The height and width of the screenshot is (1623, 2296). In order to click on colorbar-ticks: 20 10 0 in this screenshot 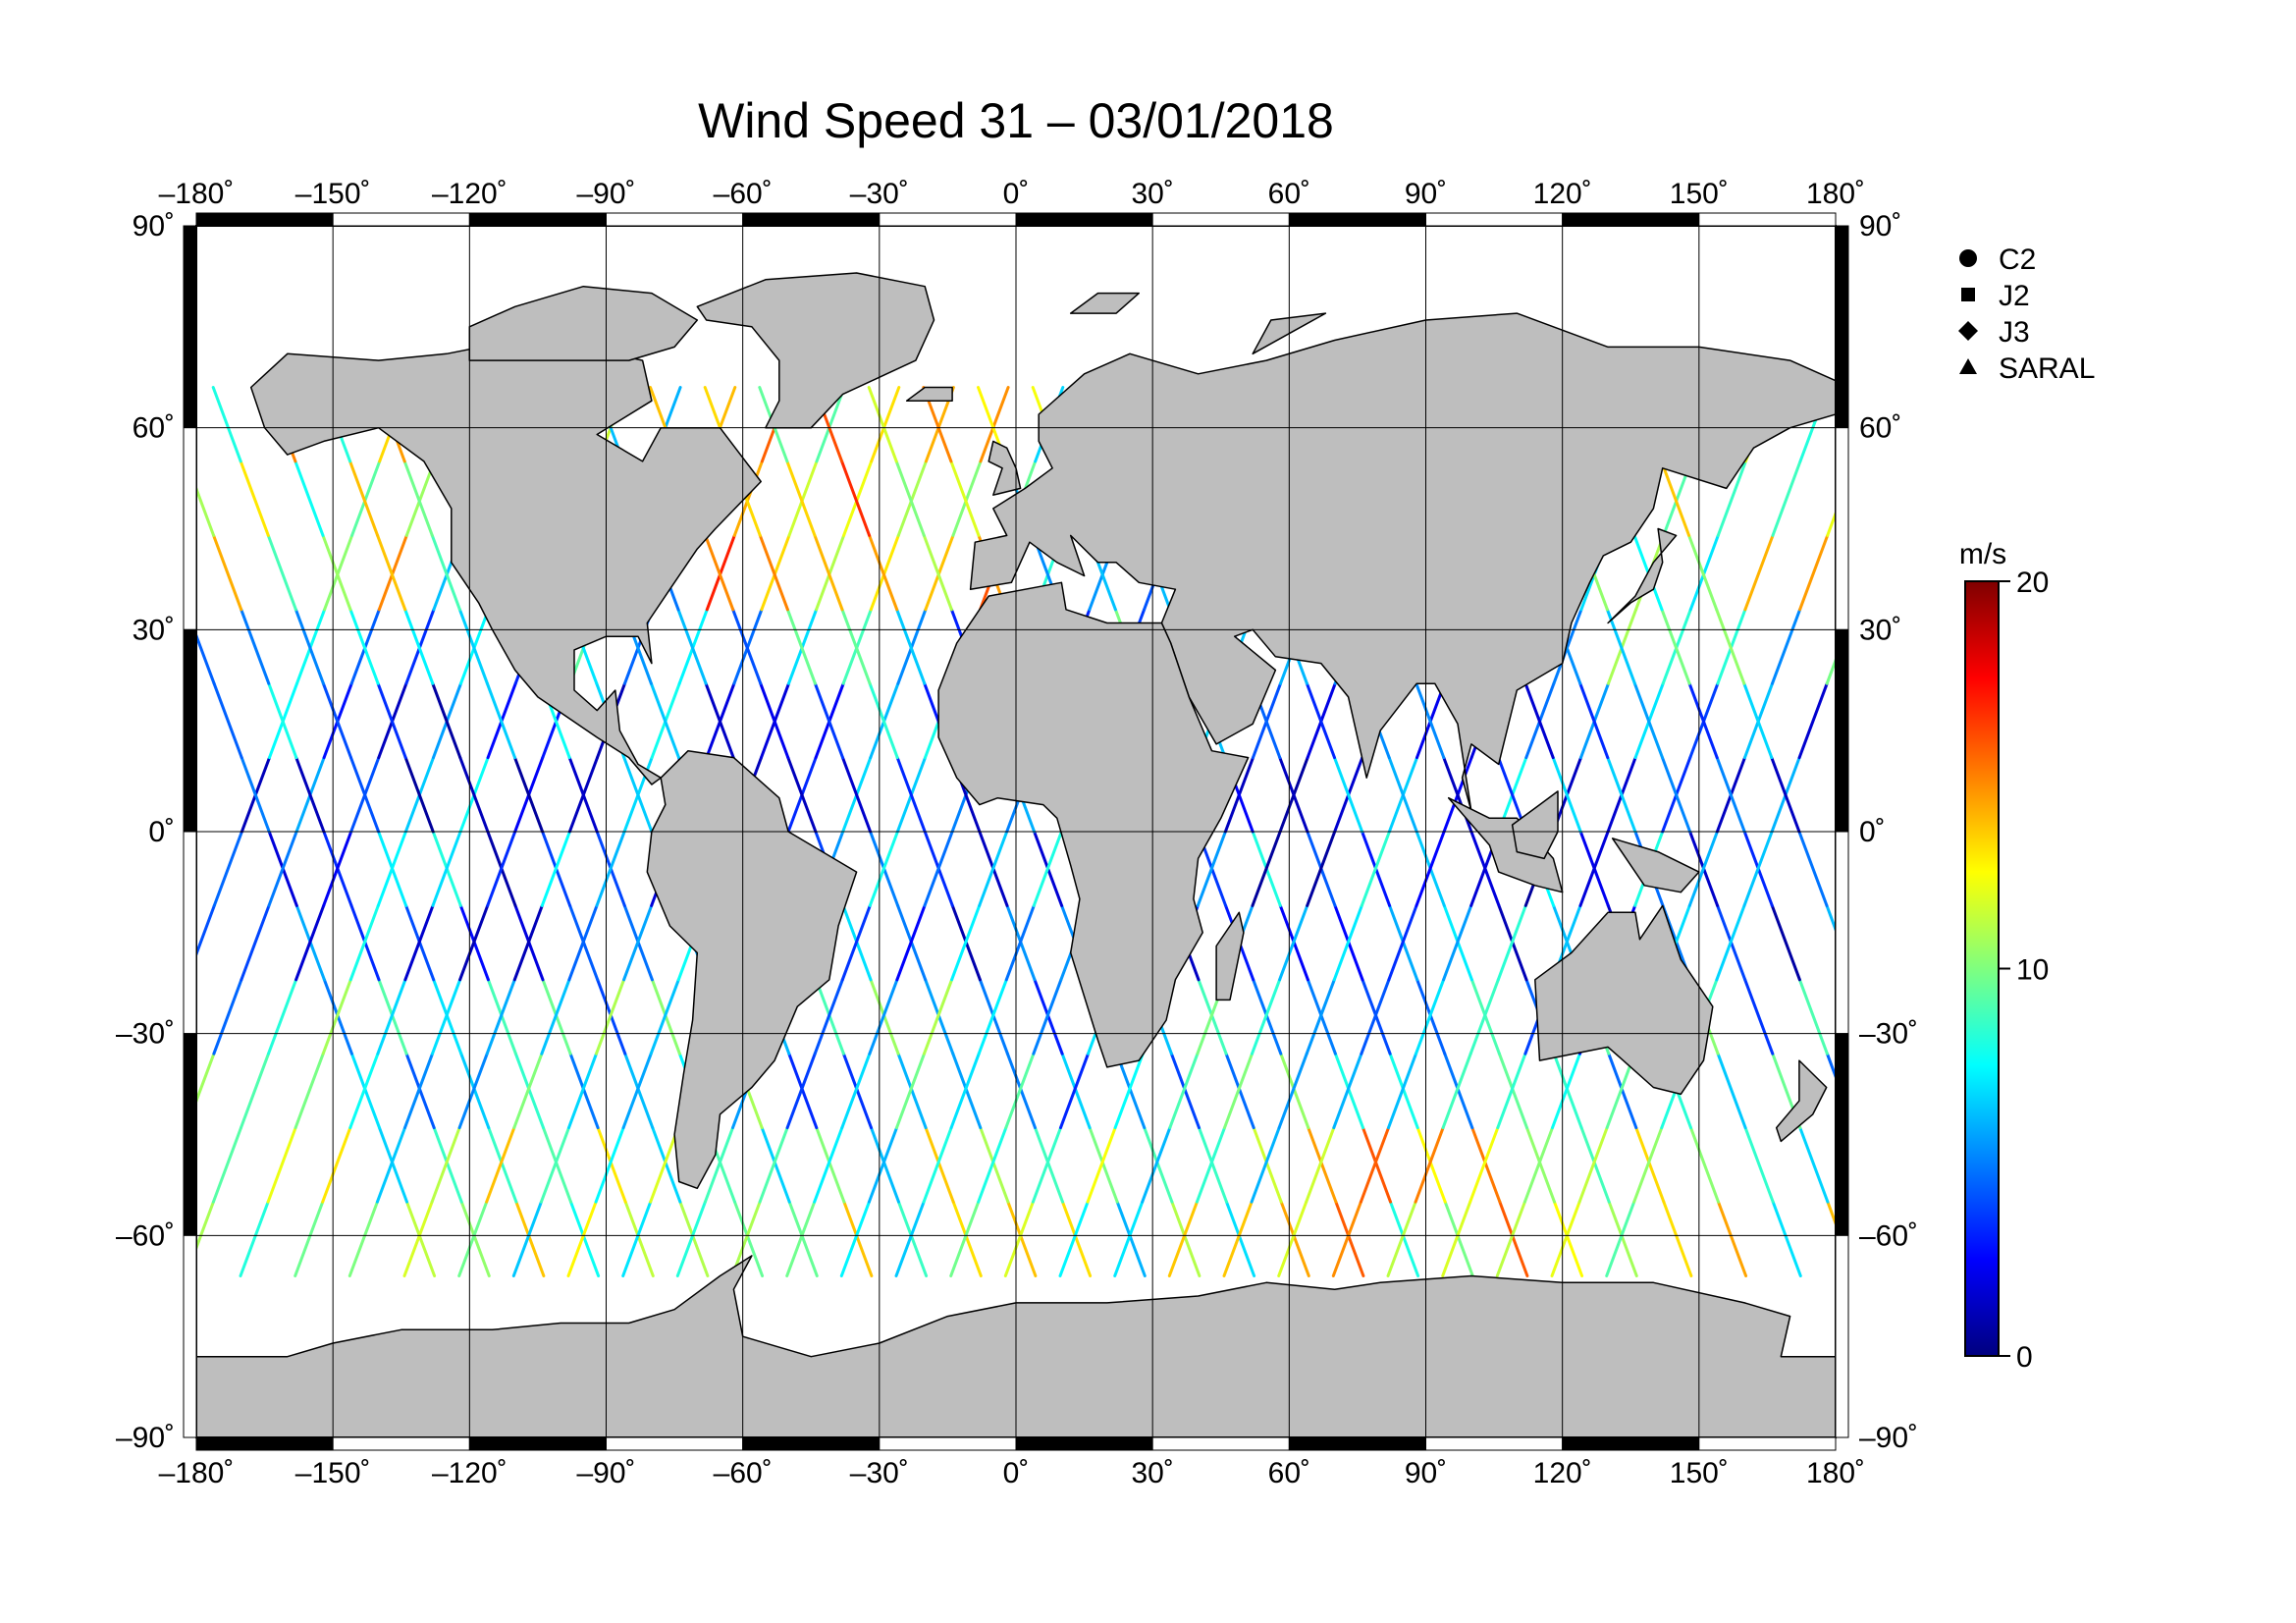, I will do `click(2024, 970)`.